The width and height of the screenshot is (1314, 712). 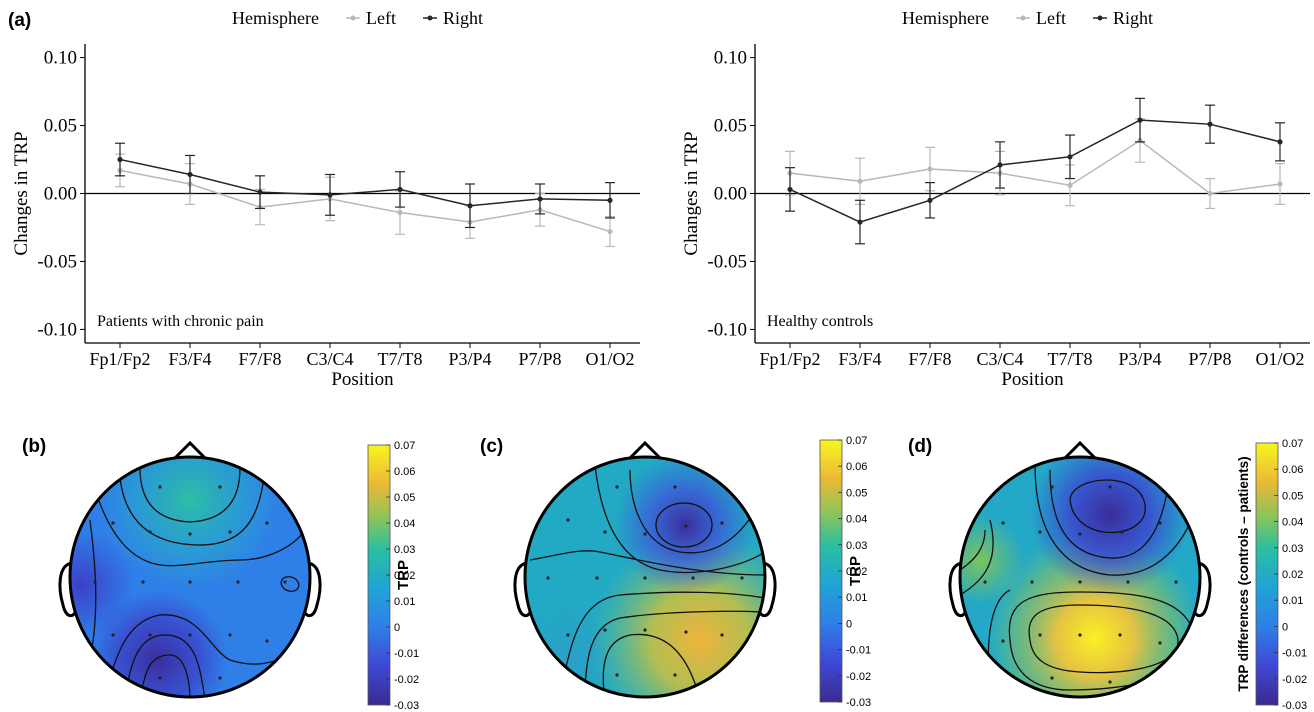 I want to click on x-tick-label: F7/F8, so click(x=929, y=359).